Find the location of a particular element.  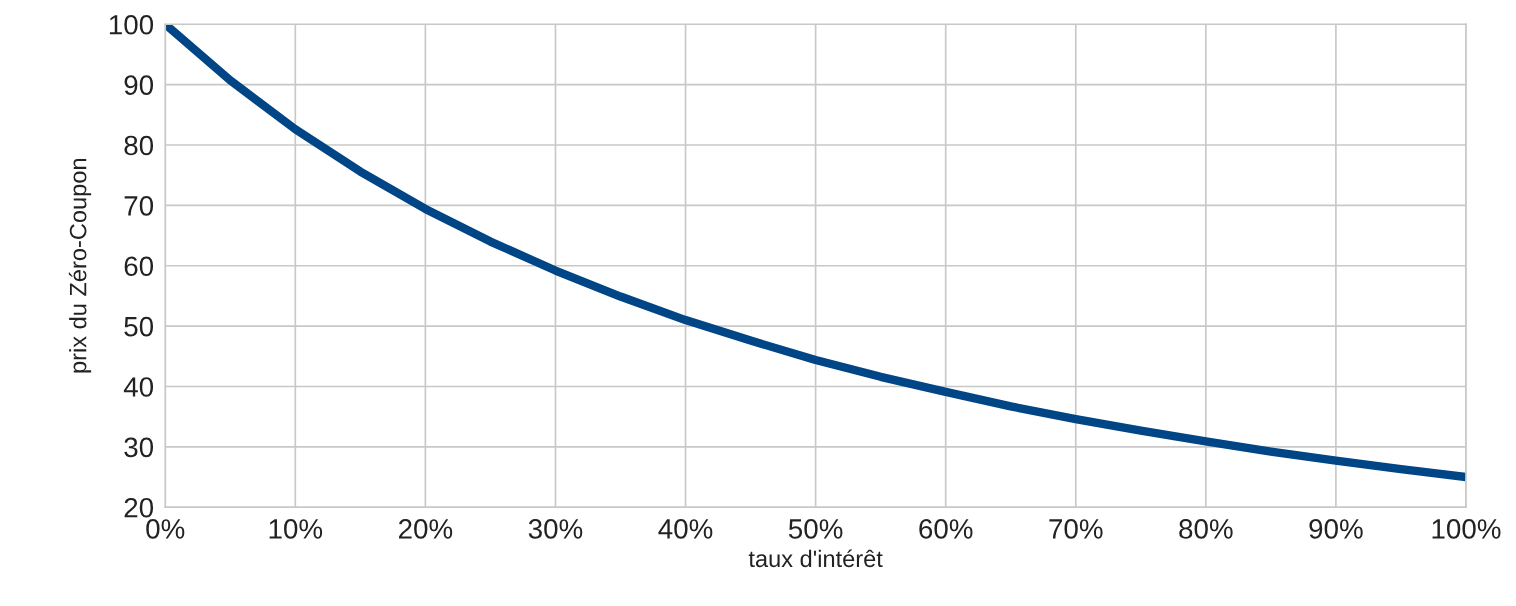

y-tick-label: 50 is located at coordinates (139, 326).